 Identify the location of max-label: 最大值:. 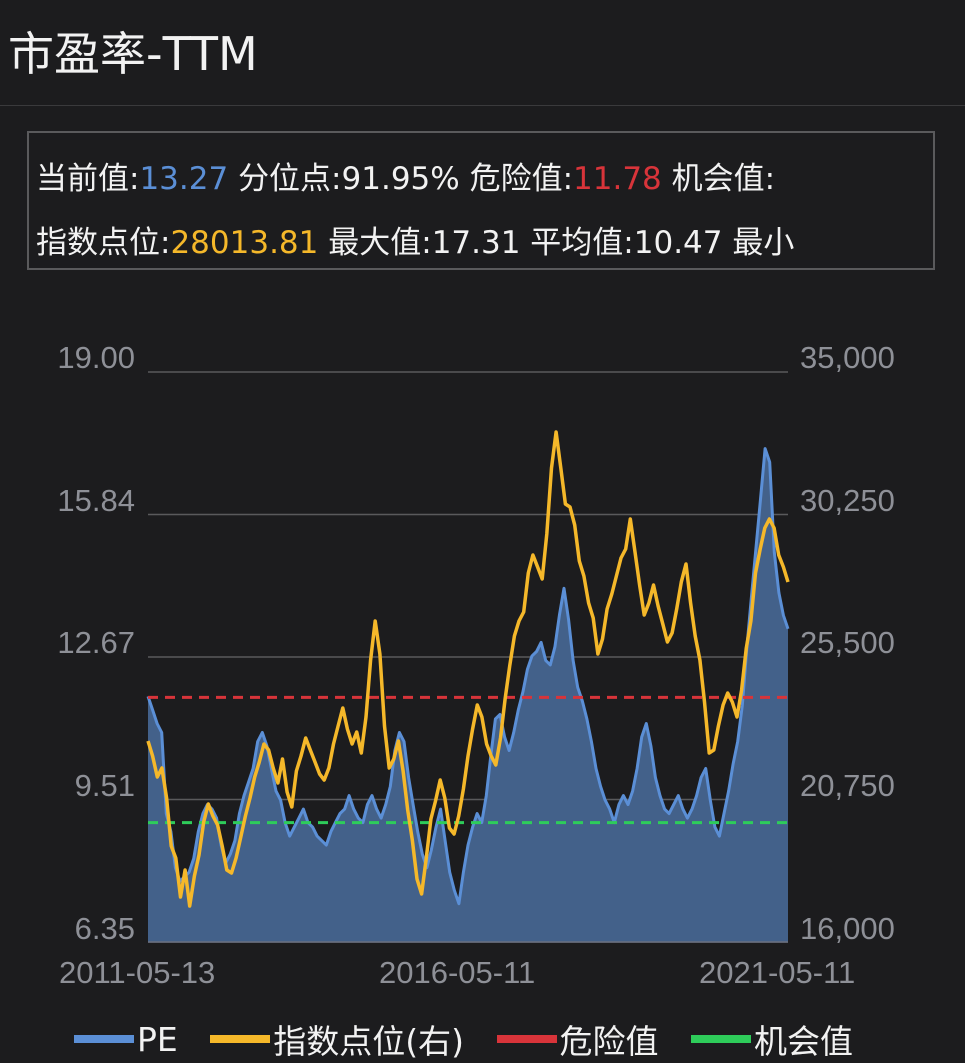
(380, 243).